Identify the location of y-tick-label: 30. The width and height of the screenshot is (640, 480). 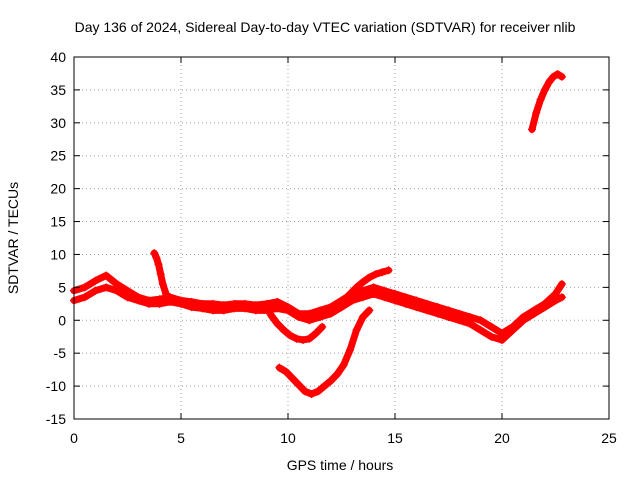
(58, 123).